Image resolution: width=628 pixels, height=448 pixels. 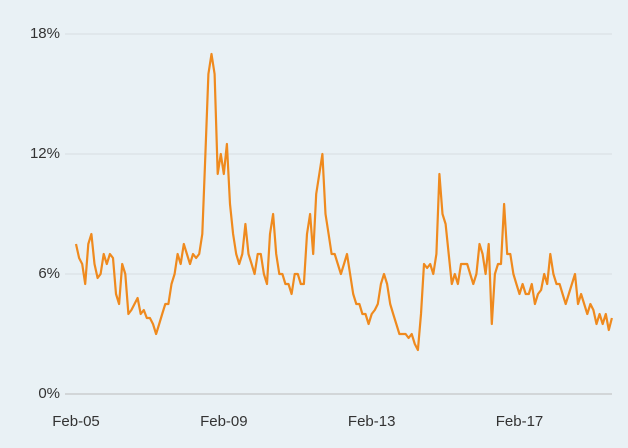 What do you see at coordinates (76, 421) in the screenshot?
I see `x-tick-label: Feb-05` at bounding box center [76, 421].